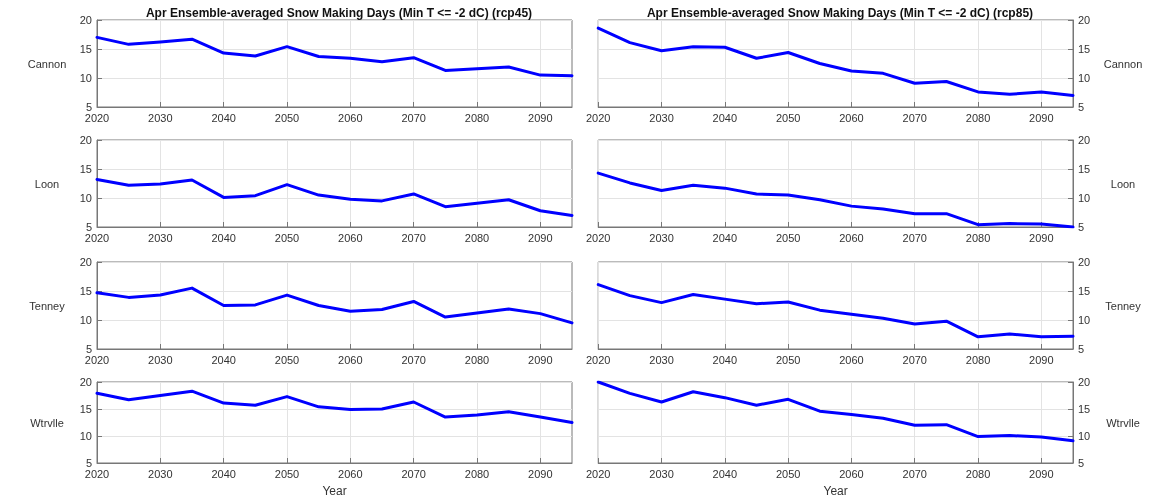 This screenshot has height=500, width=1167. Describe the element at coordinates (47, 183) in the screenshot. I see `y-axis-title: Loon` at that location.